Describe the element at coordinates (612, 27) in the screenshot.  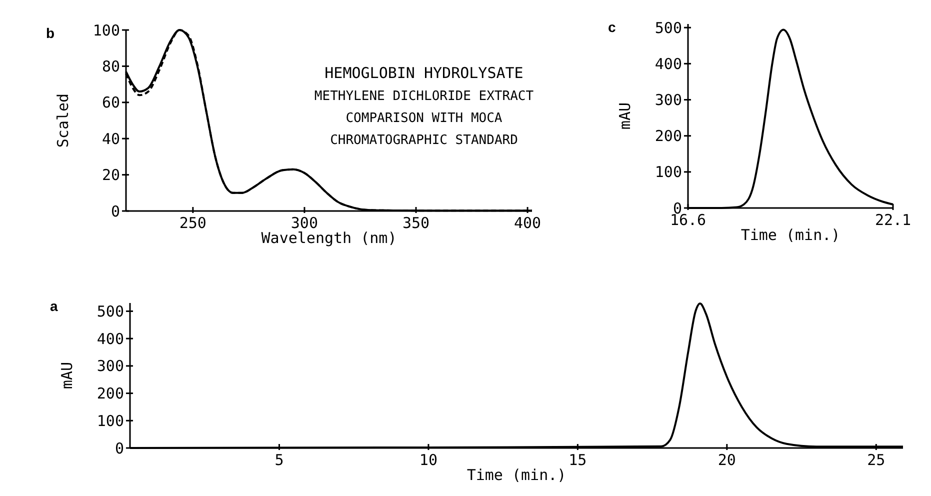
I see `chart-title: c` at that location.